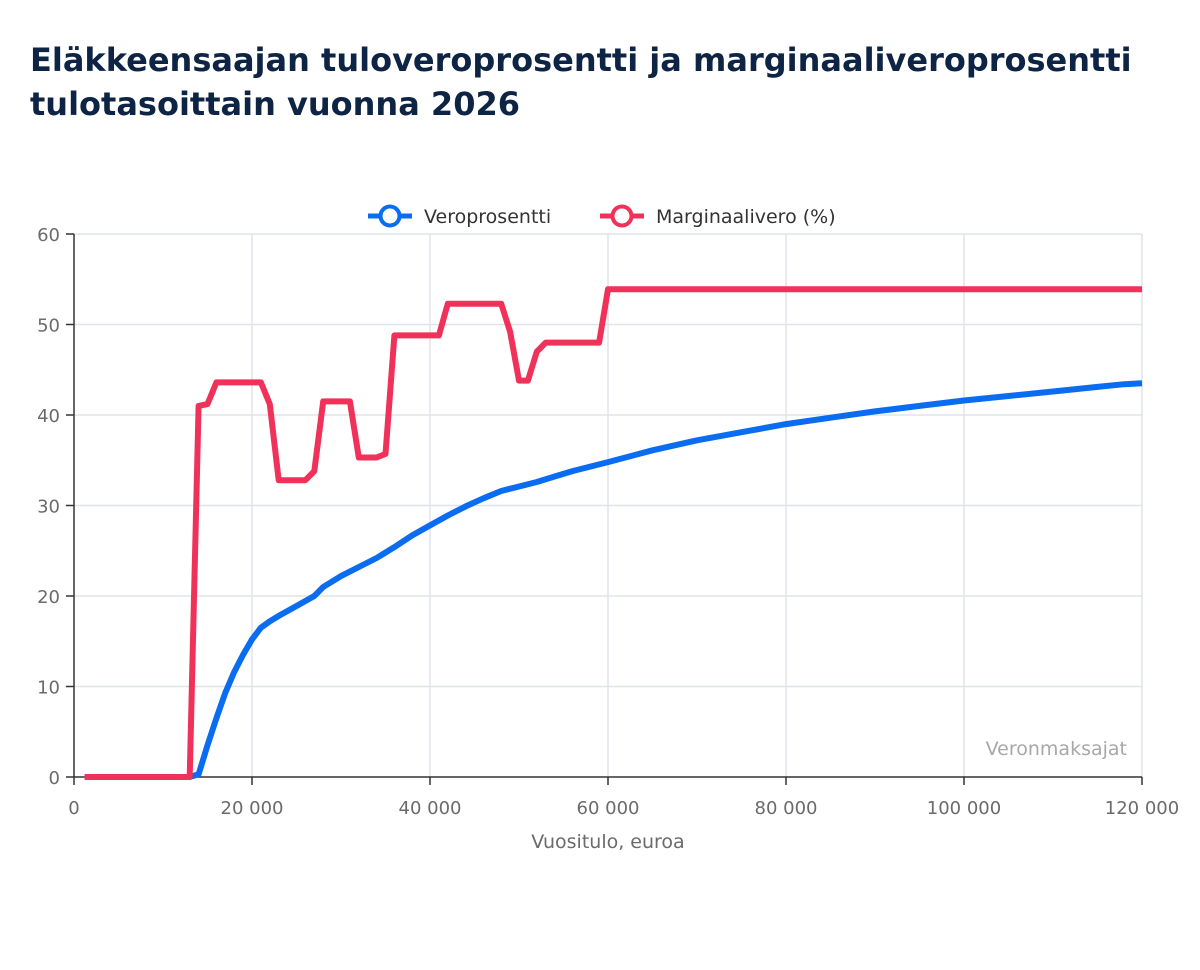 The width and height of the screenshot is (1200, 970). I want to click on x-tick-label: 100 000, so click(964, 808).